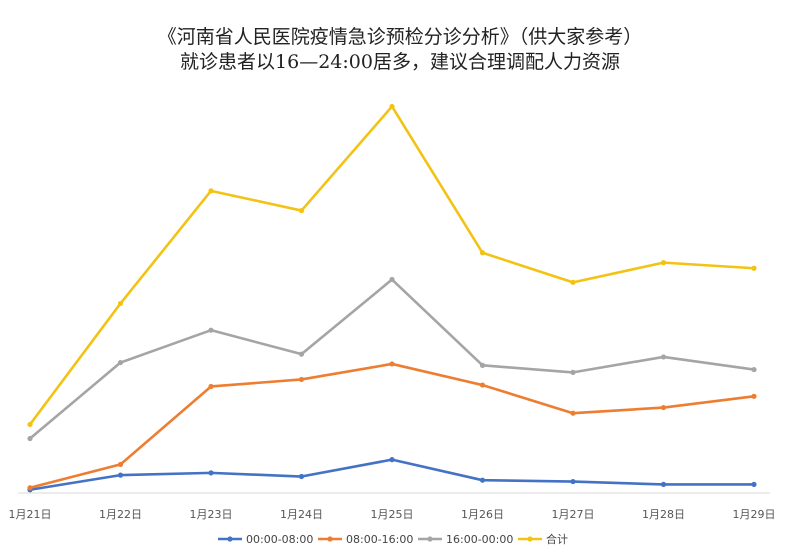 Image resolution: width=800 pixels, height=554 pixels. Describe the element at coordinates (211, 514) in the screenshot. I see `x-tick-label: 1月23日` at that location.